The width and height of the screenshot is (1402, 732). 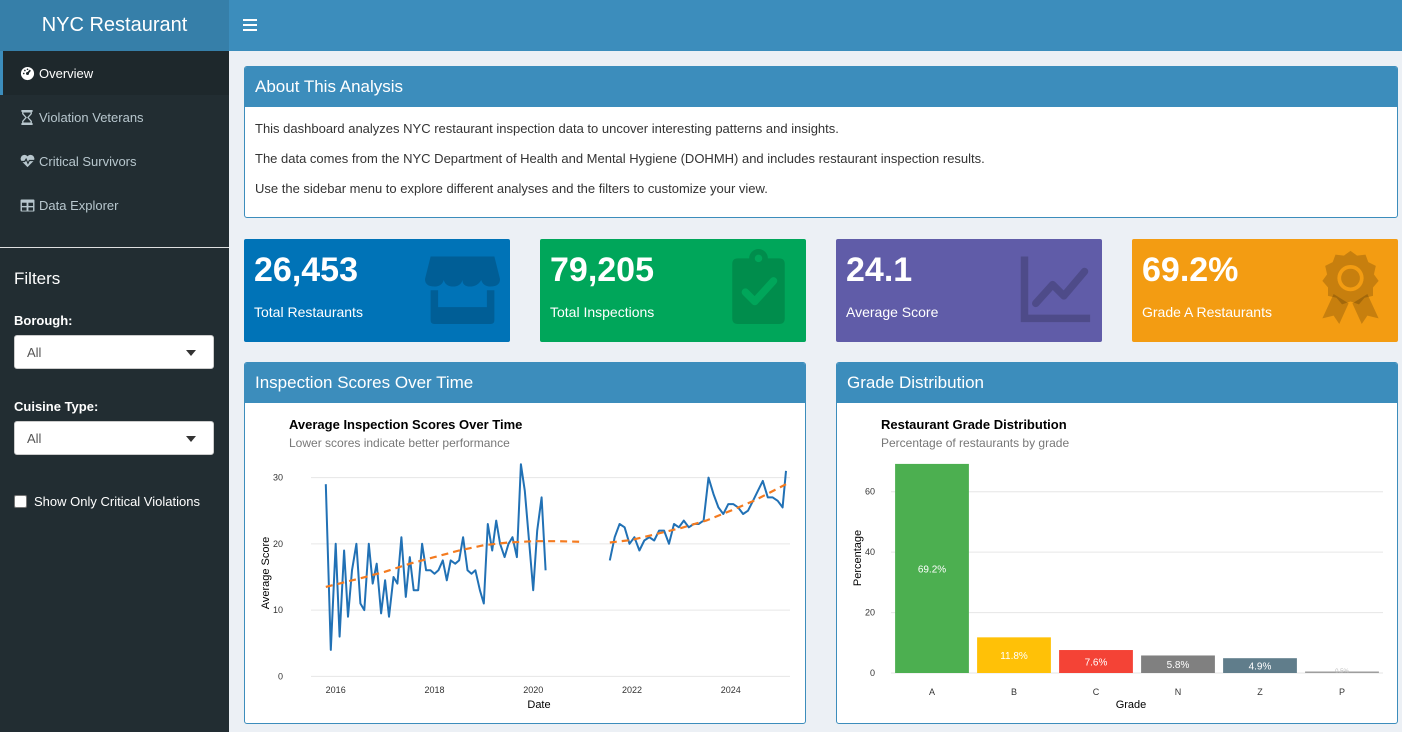 I want to click on chart-title: Average Inspection Scores Over Time, so click(x=405, y=424).